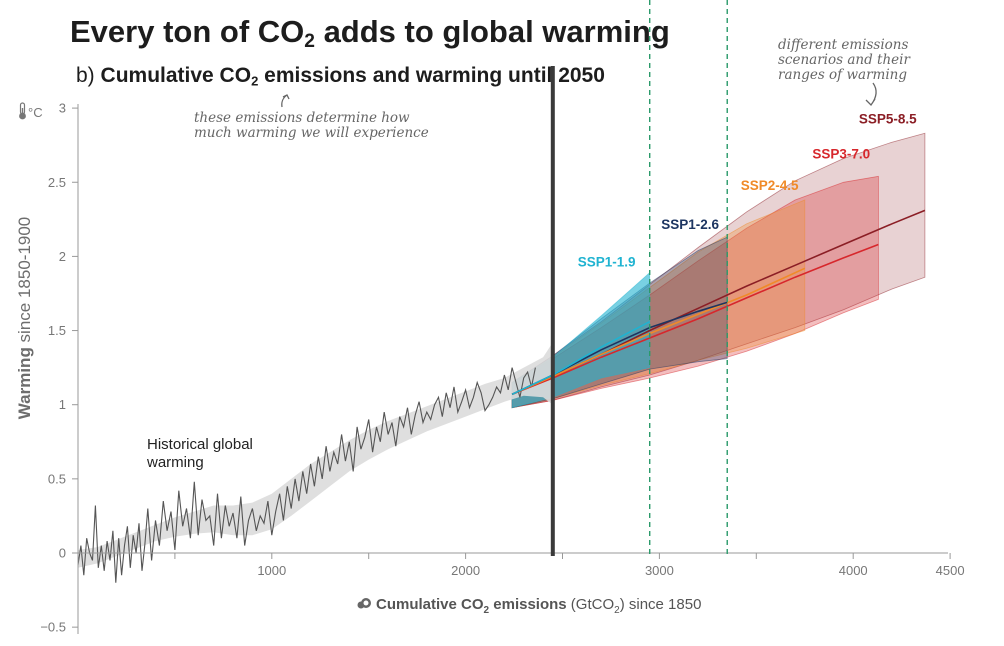 The width and height of the screenshot is (1004, 646). Describe the element at coordinates (62, 404) in the screenshot. I see `y-tick-label: 1` at that location.